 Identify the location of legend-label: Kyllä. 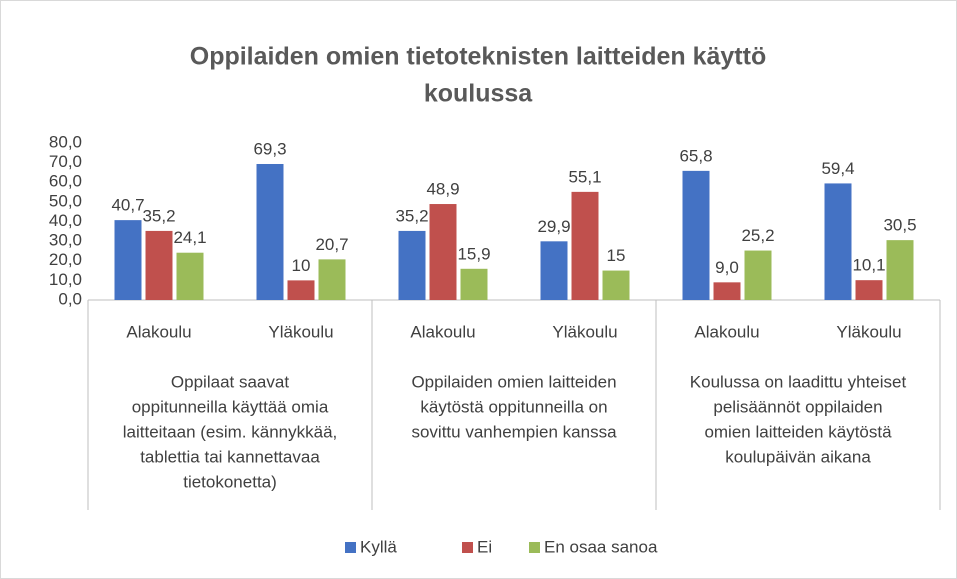
(378, 546).